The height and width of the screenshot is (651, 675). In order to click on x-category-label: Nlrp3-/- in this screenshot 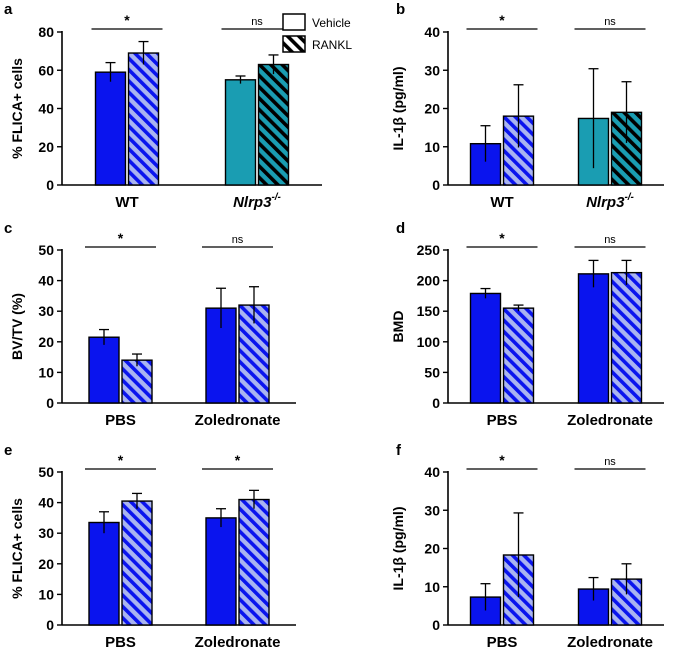, I will do `click(257, 201)`.